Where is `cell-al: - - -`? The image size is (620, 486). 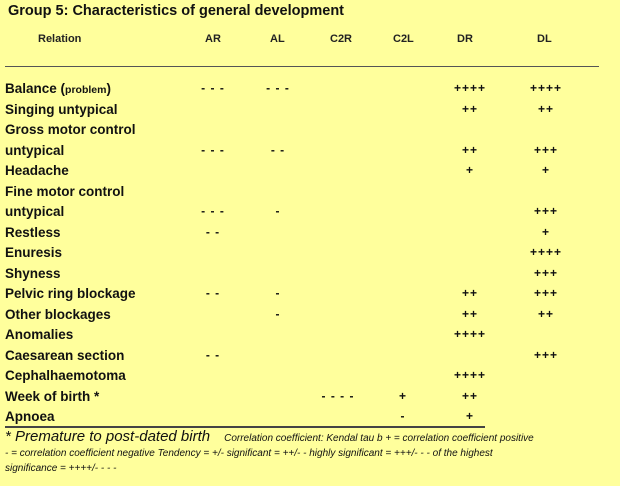 cell-al: - - - is located at coordinates (278, 88).